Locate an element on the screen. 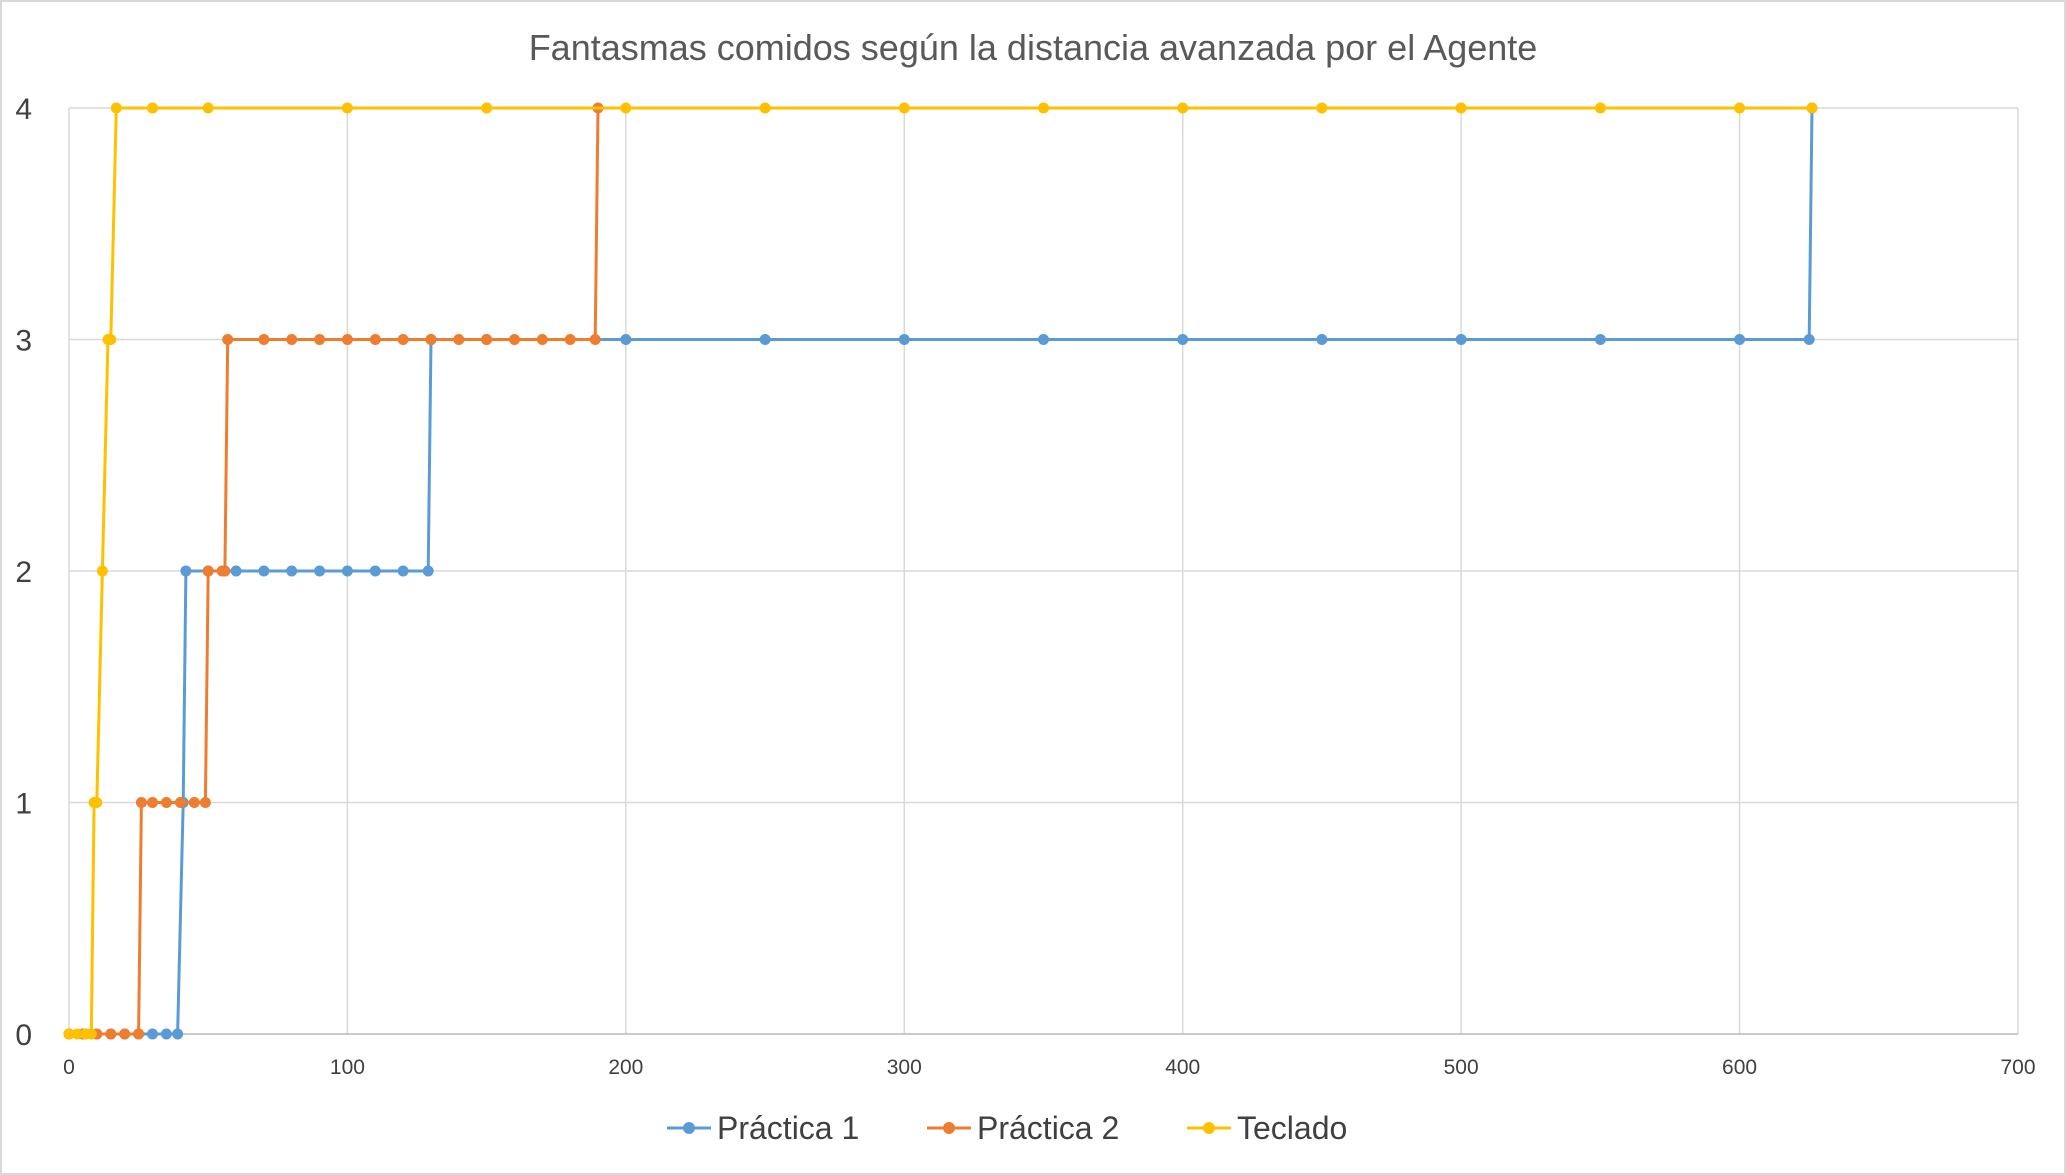 This screenshot has width=2066, height=1175. legend-label: Práctica 2 is located at coordinates (1048, 1128).